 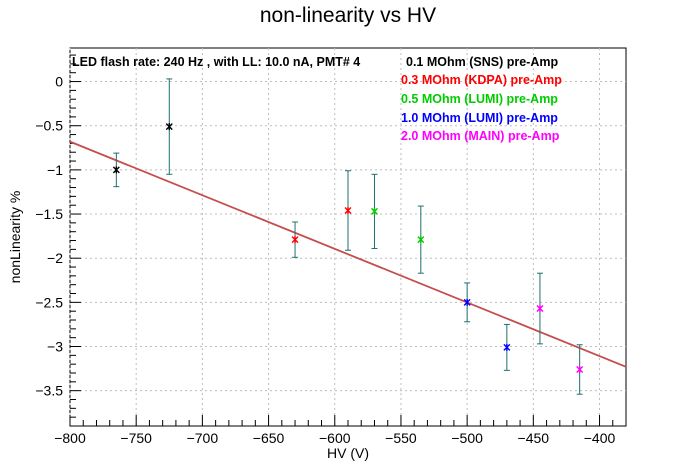 What do you see at coordinates (70, 438) in the screenshot?
I see `x-tick-label: −800` at bounding box center [70, 438].